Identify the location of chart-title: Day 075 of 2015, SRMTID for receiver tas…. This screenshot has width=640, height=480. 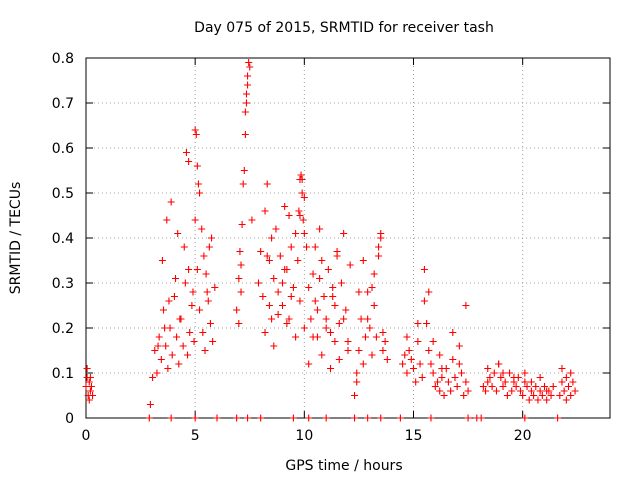
(344, 28).